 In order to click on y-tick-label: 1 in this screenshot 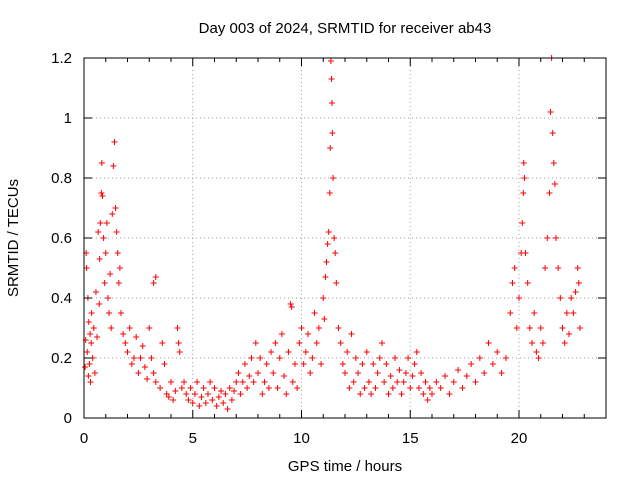, I will do `click(68, 118)`.